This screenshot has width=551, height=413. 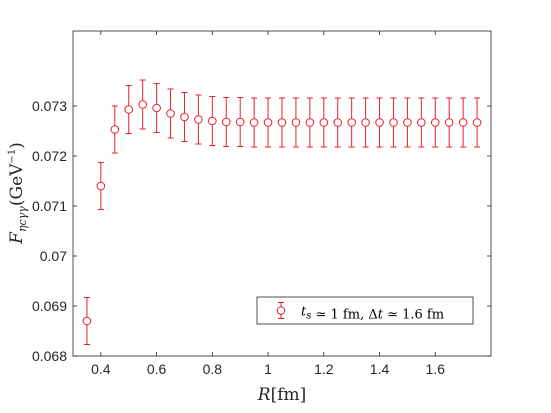 What do you see at coordinates (372, 314) in the screenshot?
I see `legend-label: ts ≃ 1 fm, Δt ≃ 1.6 fm` at bounding box center [372, 314].